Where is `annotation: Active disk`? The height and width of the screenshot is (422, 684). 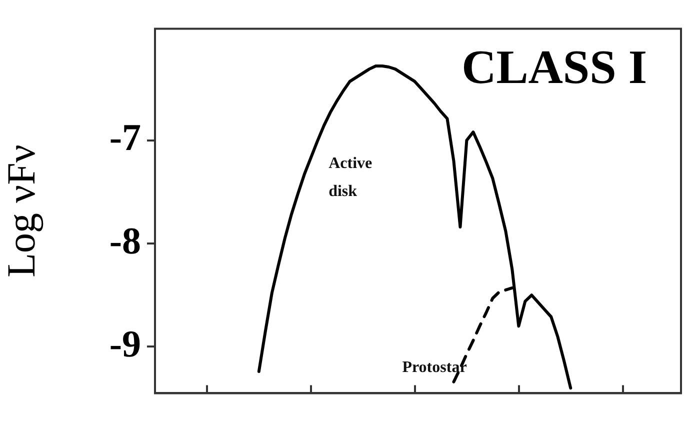 annotation: Active disk is located at coordinates (350, 177).